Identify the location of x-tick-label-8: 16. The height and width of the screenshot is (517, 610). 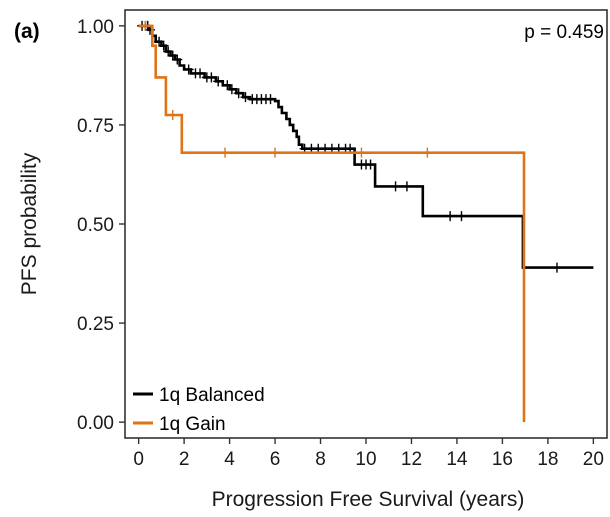
(502, 459).